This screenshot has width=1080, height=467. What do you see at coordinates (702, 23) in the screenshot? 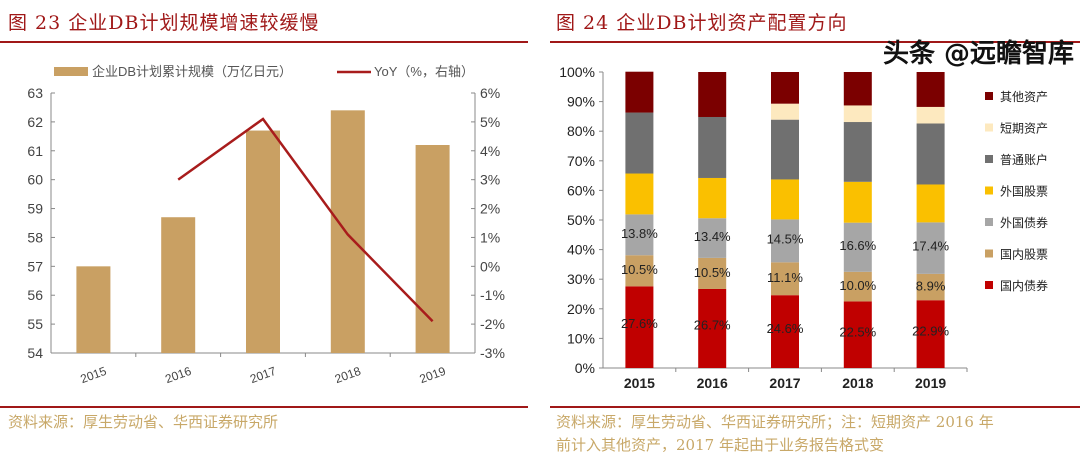
I see `right-chart-title: 图 24 企业DB计划资产配置方向` at bounding box center [702, 23].